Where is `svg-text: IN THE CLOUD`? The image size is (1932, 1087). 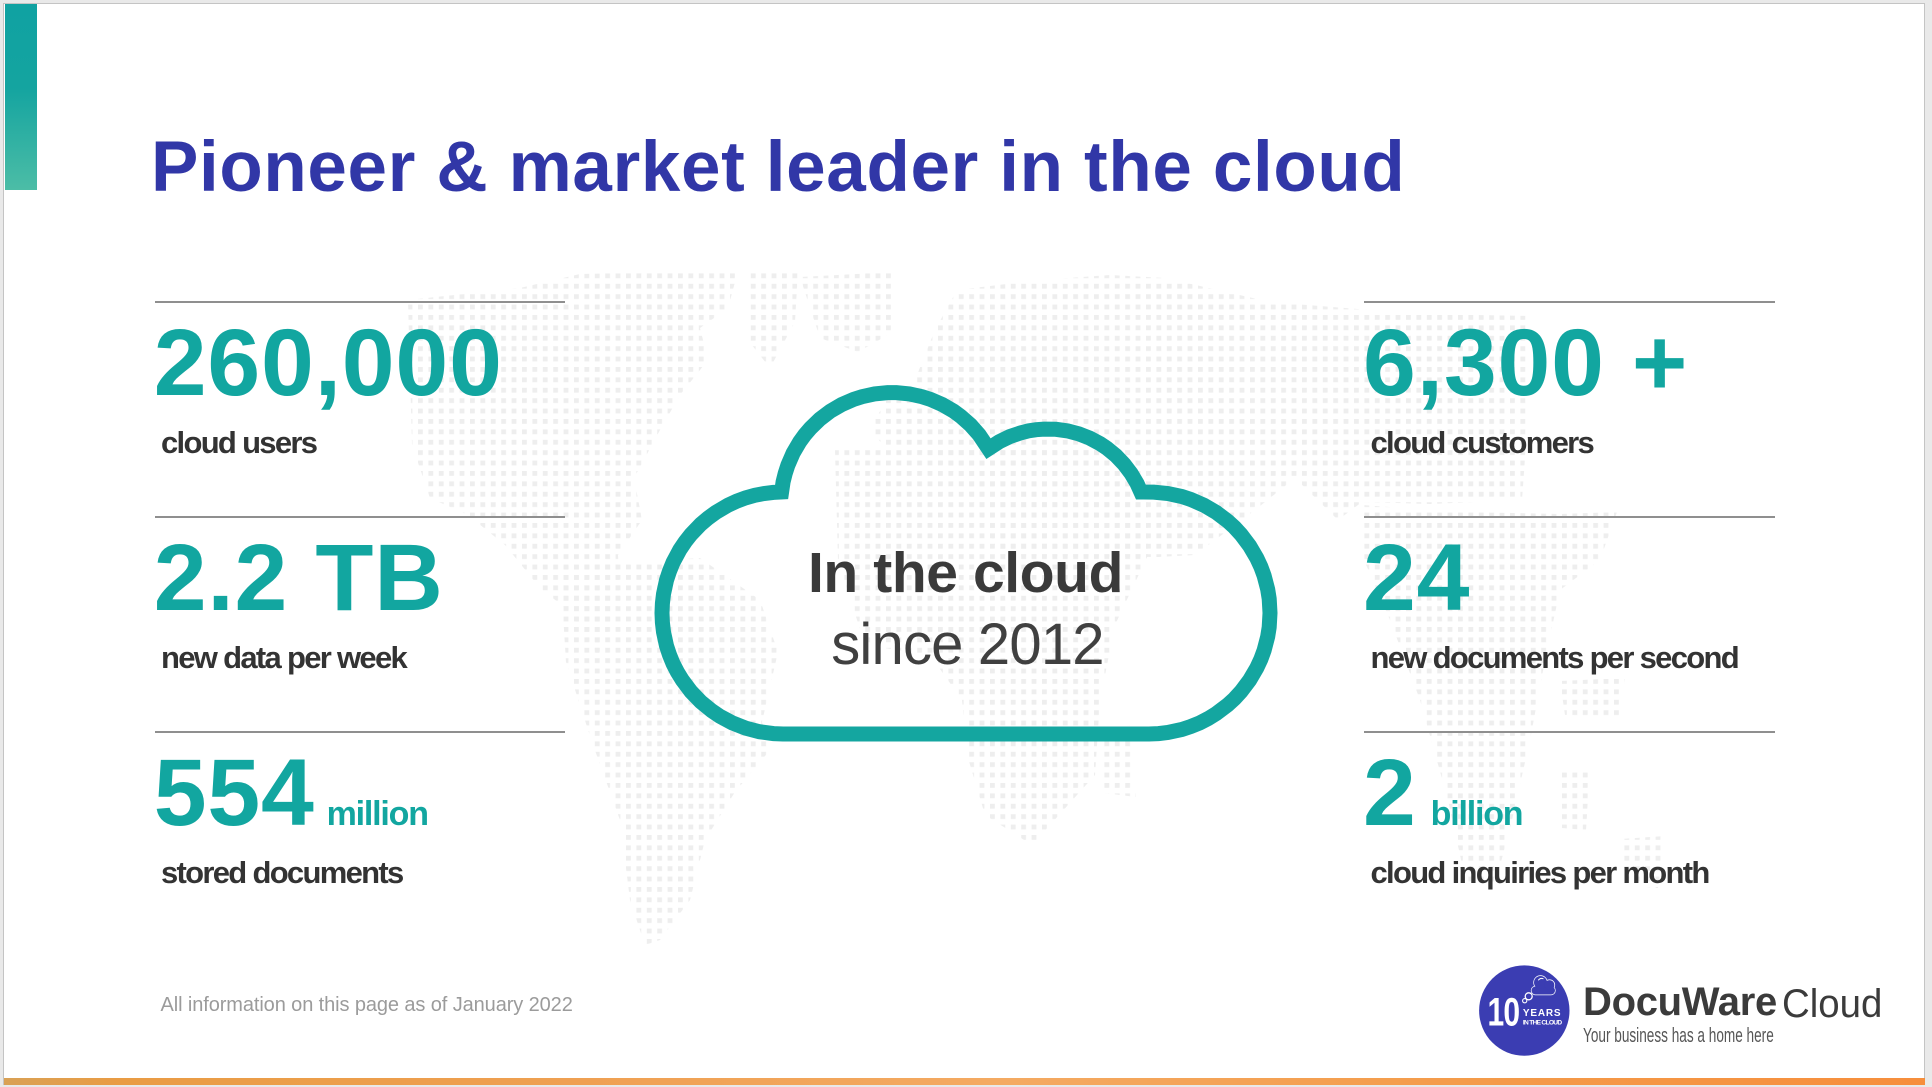
svg-text: IN THE CLOUD is located at coordinates (1542, 1022).